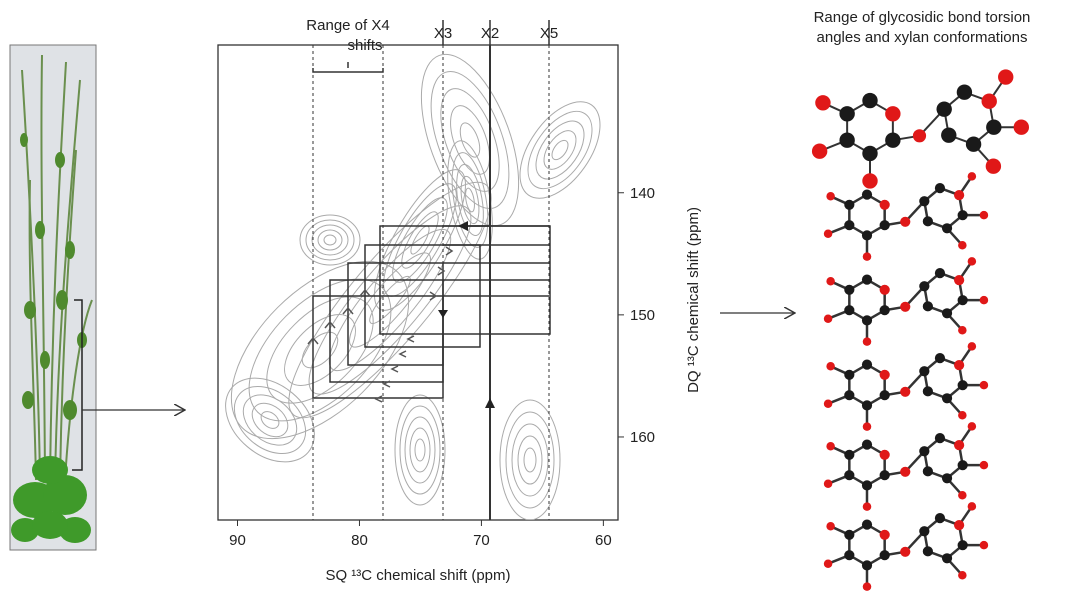  I want to click on x5-label: X5, so click(549, 33).